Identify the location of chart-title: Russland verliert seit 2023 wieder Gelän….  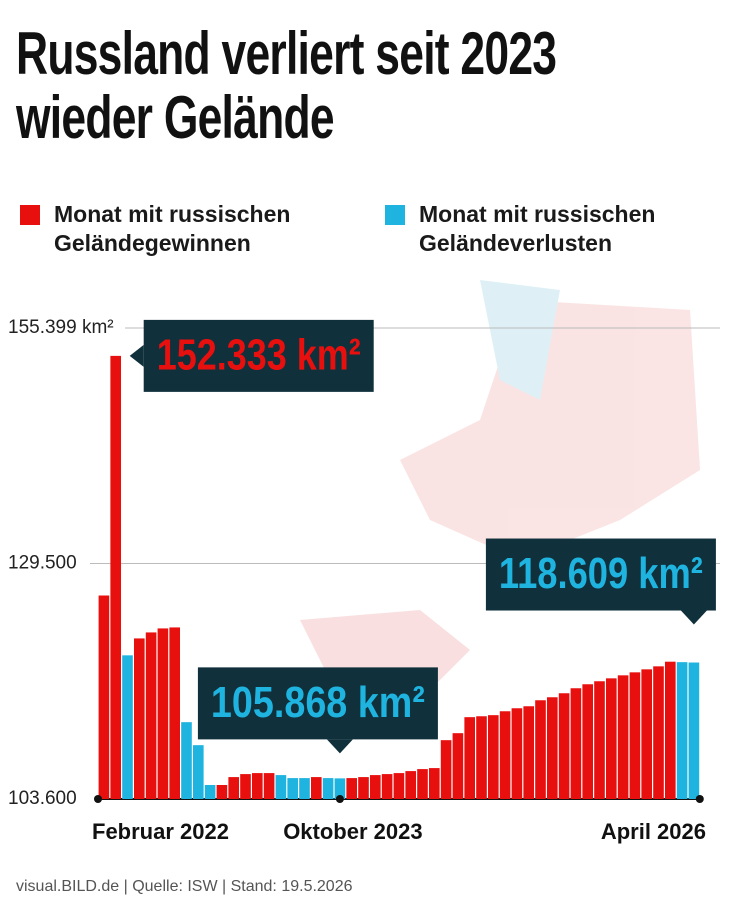
(286, 85).